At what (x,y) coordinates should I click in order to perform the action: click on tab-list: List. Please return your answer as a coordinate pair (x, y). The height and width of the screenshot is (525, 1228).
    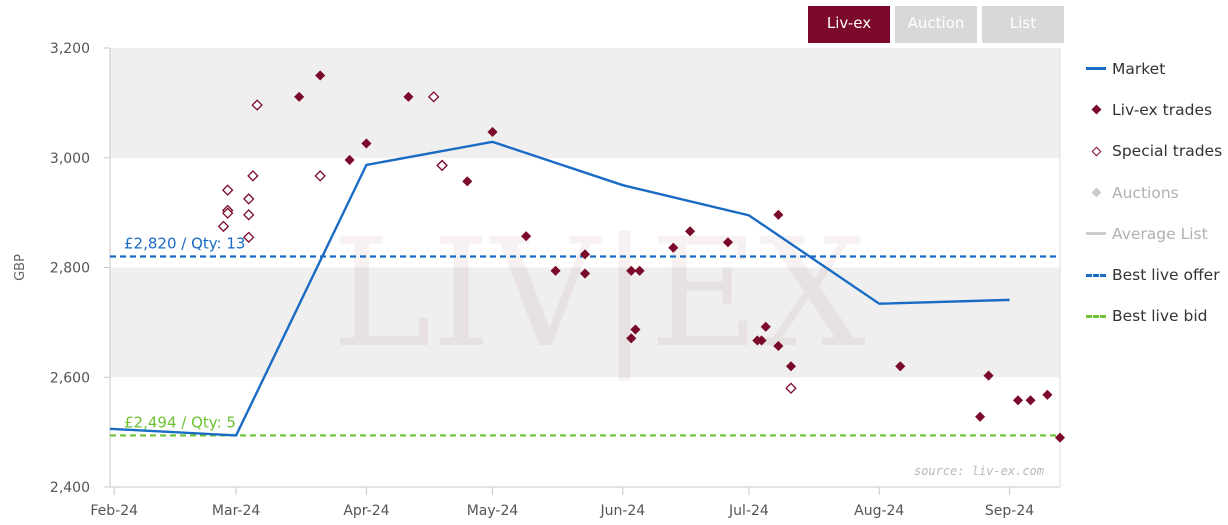
    Looking at the image, I should click on (1023, 24).